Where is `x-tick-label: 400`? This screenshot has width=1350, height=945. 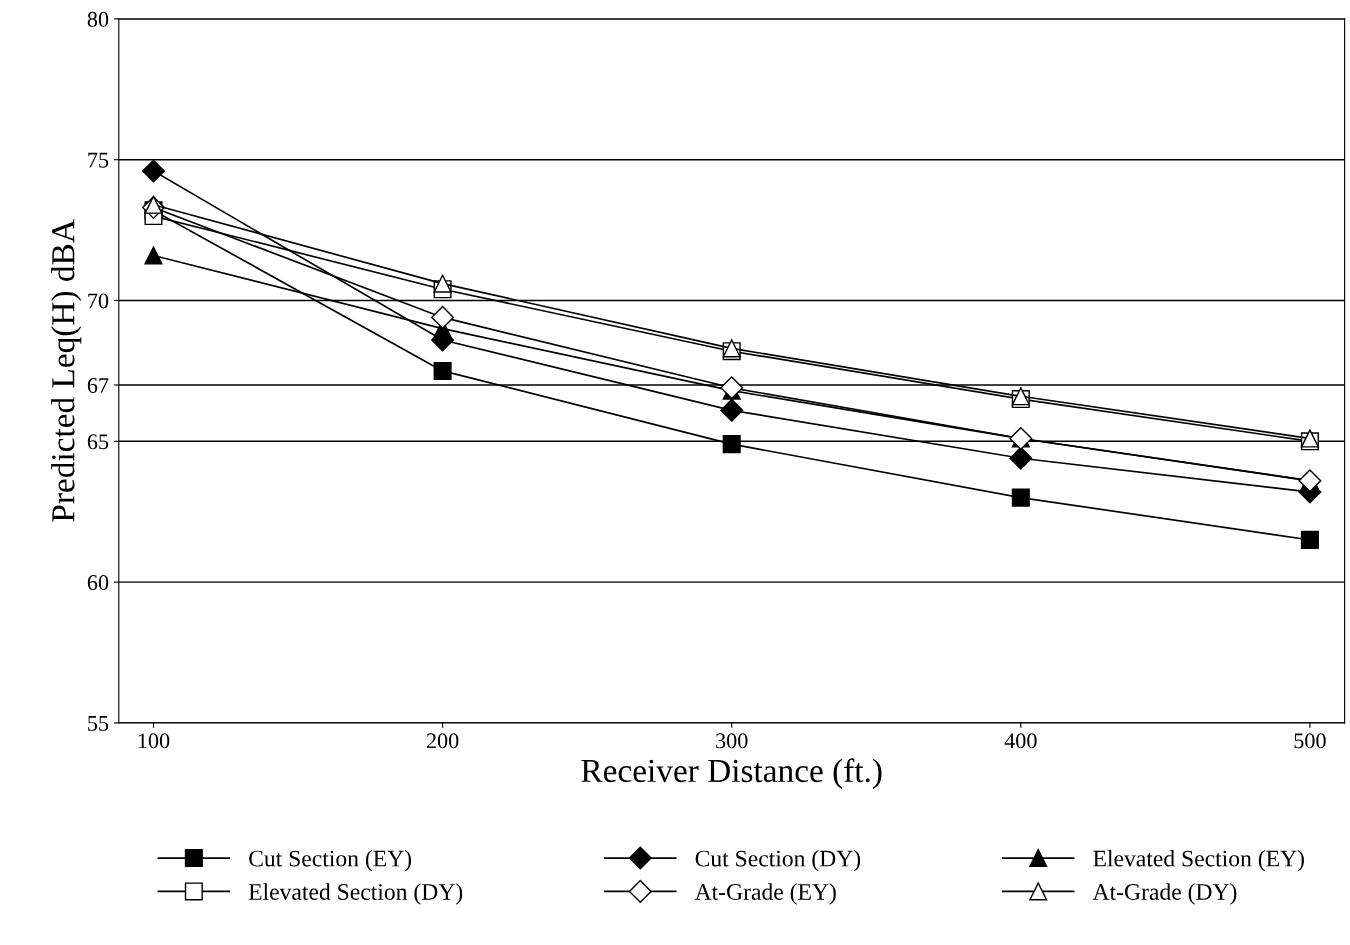
x-tick-label: 400 is located at coordinates (1020, 741).